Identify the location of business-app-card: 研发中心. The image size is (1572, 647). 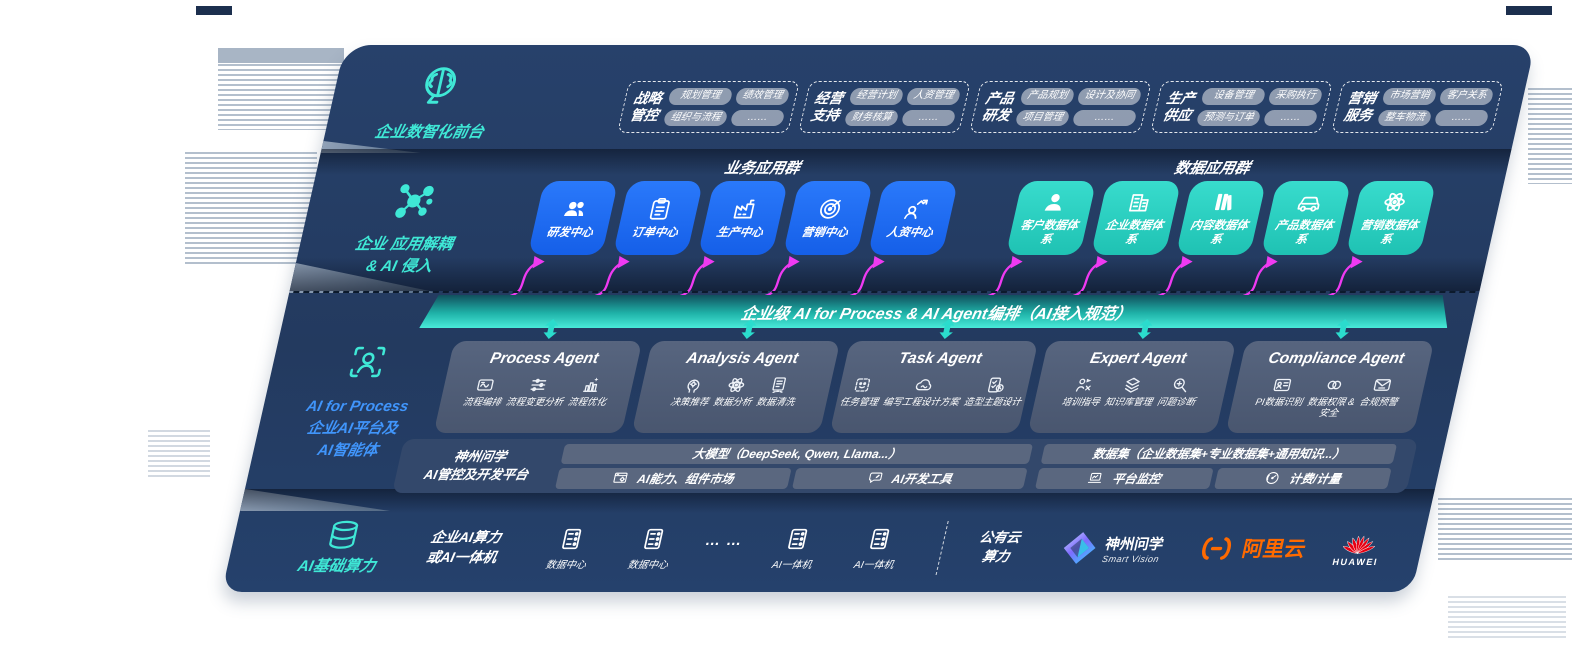
(563, 239).